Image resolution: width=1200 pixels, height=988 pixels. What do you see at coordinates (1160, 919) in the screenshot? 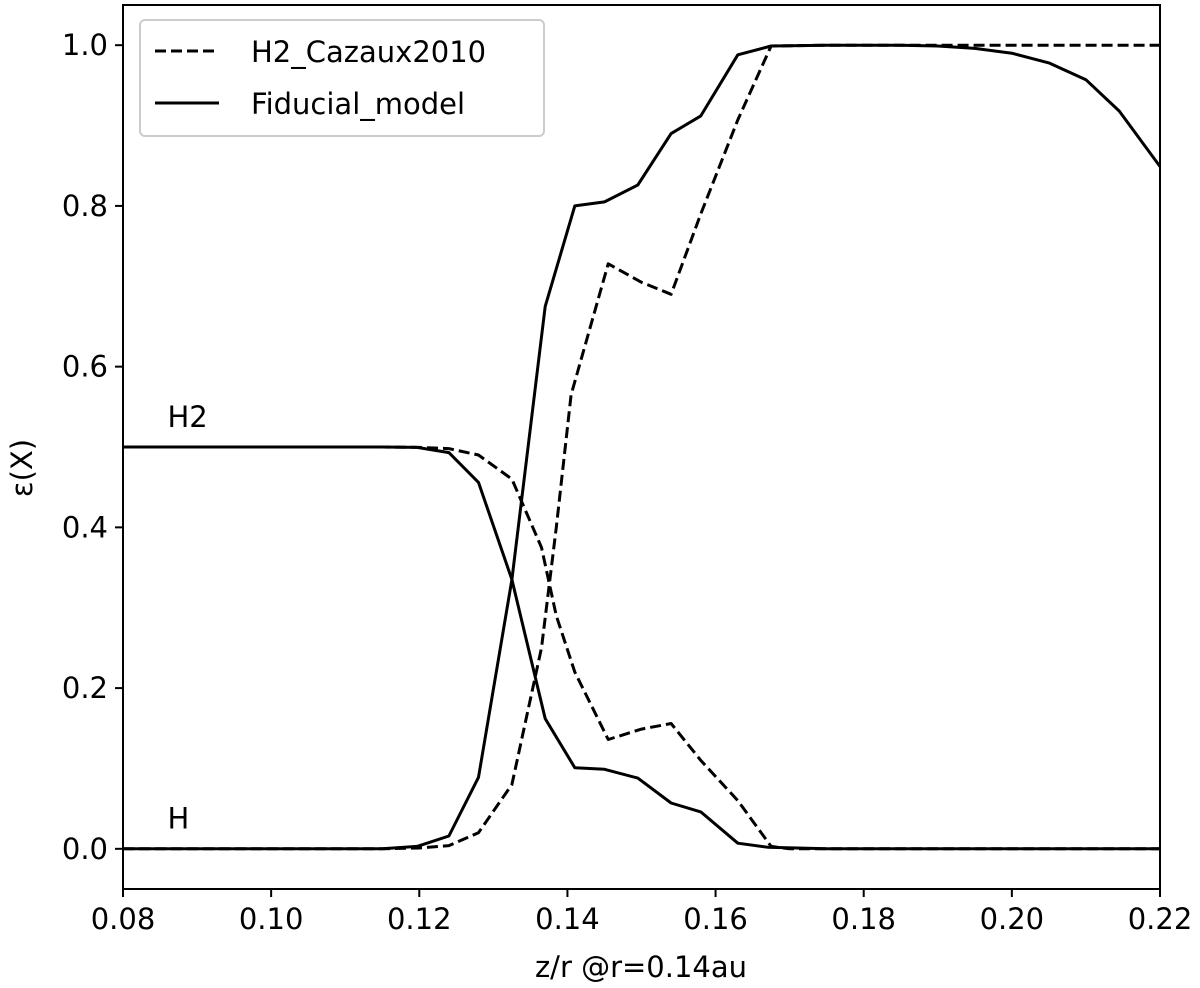
I see `x-tick-label: 0.22` at bounding box center [1160, 919].